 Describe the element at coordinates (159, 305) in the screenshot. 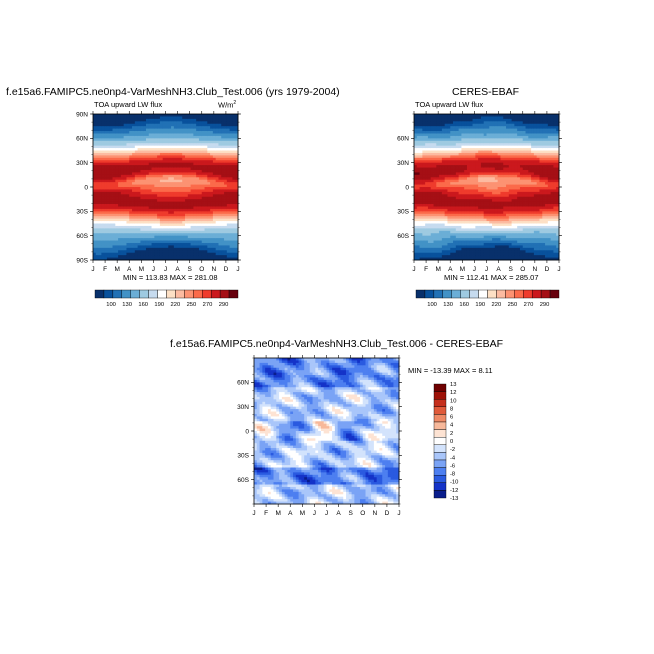

I see `panel1-colorbar-label: 190` at that location.